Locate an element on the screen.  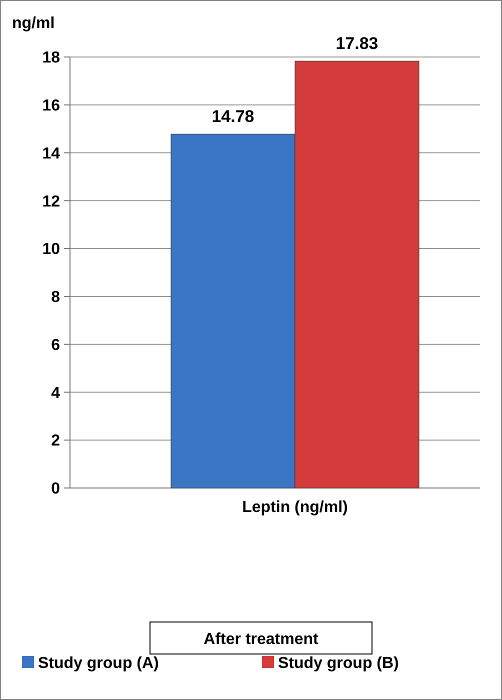
y-tick-label: 14 is located at coordinates (51, 153).